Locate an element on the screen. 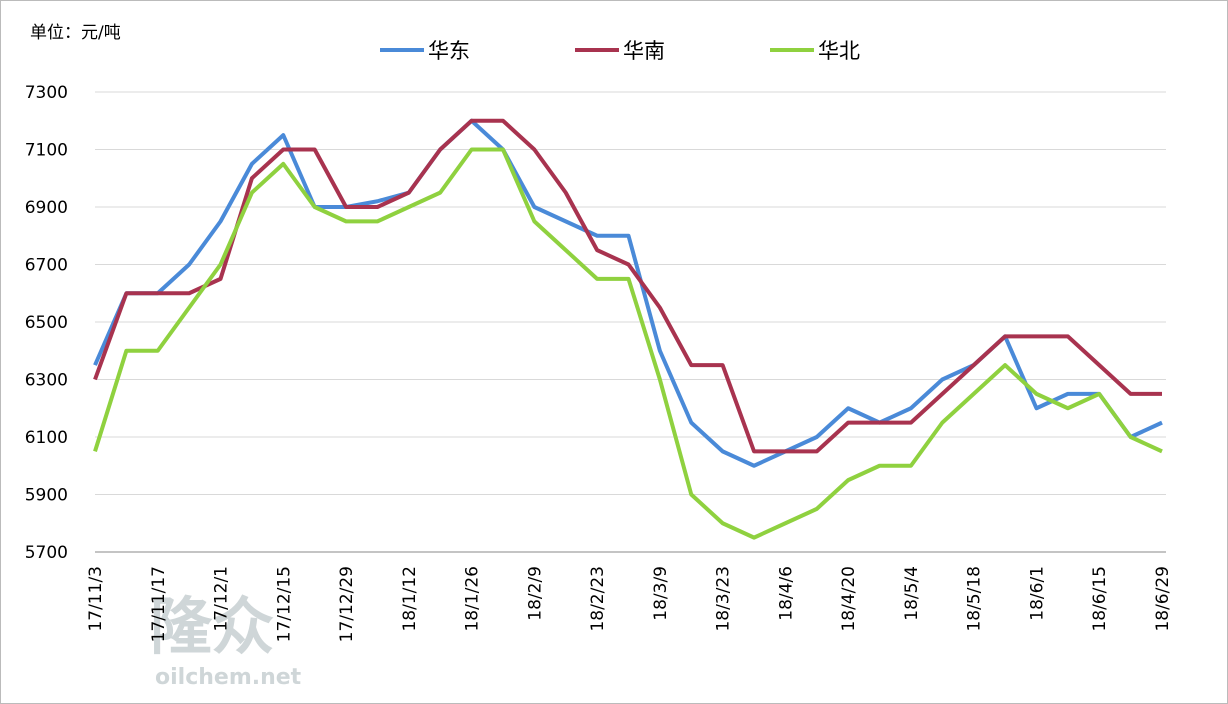  x-tick-label: 18/3/23 is located at coordinates (724, 599).